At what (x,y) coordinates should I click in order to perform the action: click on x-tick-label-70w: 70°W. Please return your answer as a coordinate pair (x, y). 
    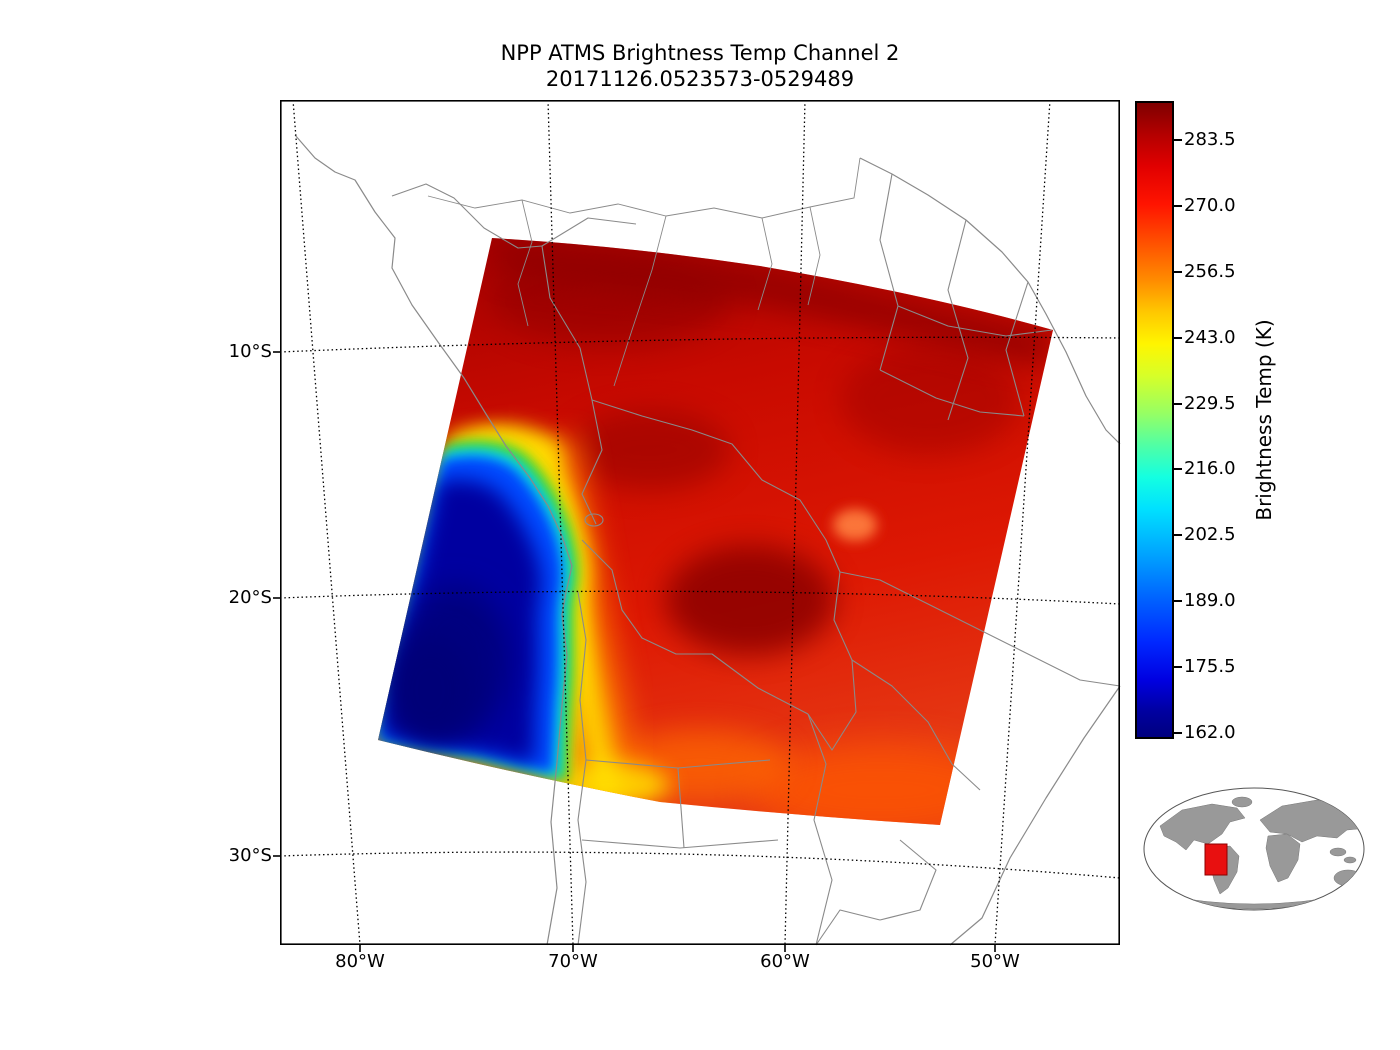
    Looking at the image, I should click on (573, 961).